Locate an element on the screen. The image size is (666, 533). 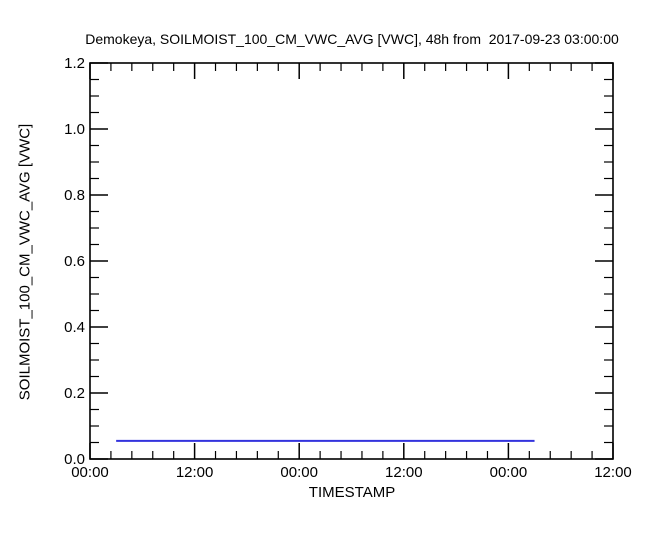
y-tick-label: 1.2 is located at coordinates (74, 63).